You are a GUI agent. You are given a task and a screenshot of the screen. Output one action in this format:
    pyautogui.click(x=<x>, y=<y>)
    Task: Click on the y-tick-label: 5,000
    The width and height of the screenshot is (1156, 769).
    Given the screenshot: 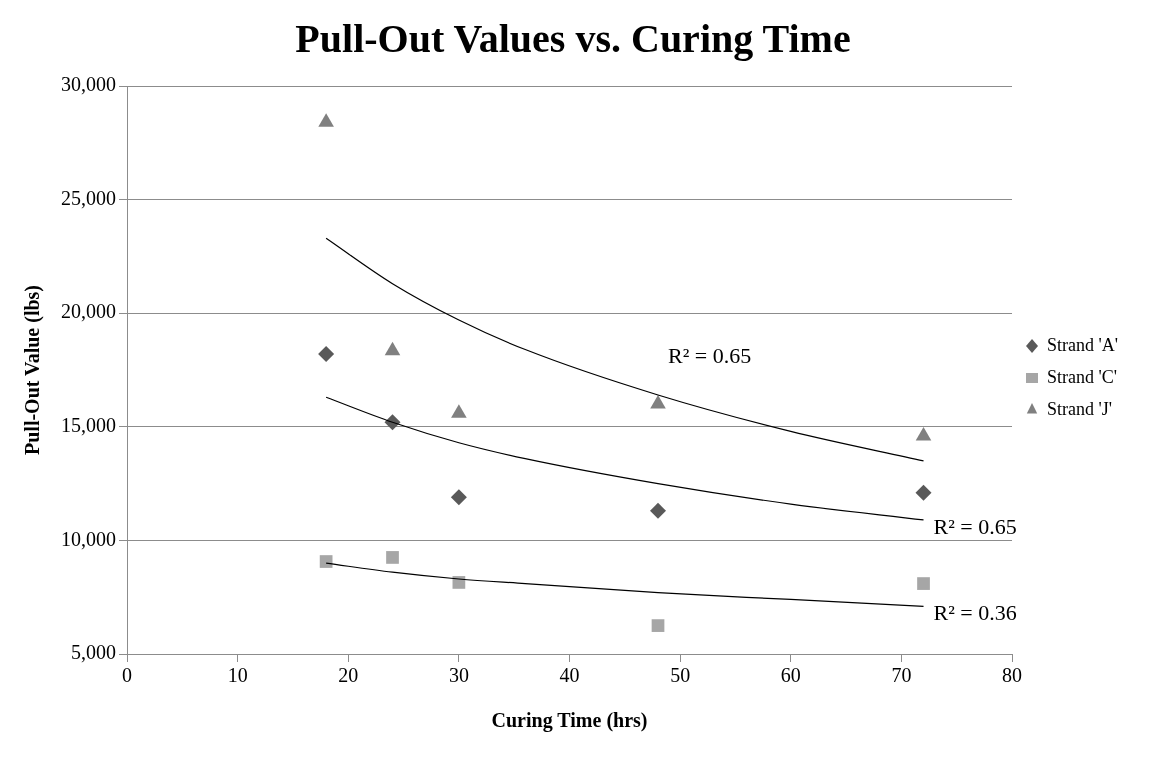 What is the action you would take?
    pyautogui.click(x=93, y=652)
    